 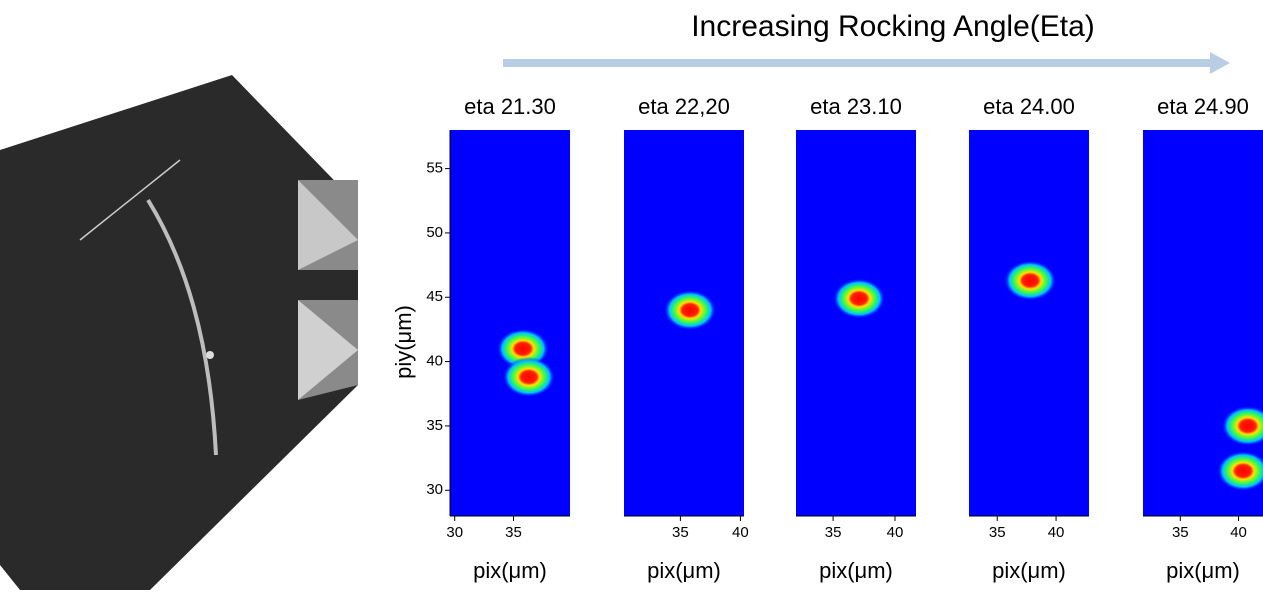 I want to click on y-tick-label: 45, so click(x=434, y=296).